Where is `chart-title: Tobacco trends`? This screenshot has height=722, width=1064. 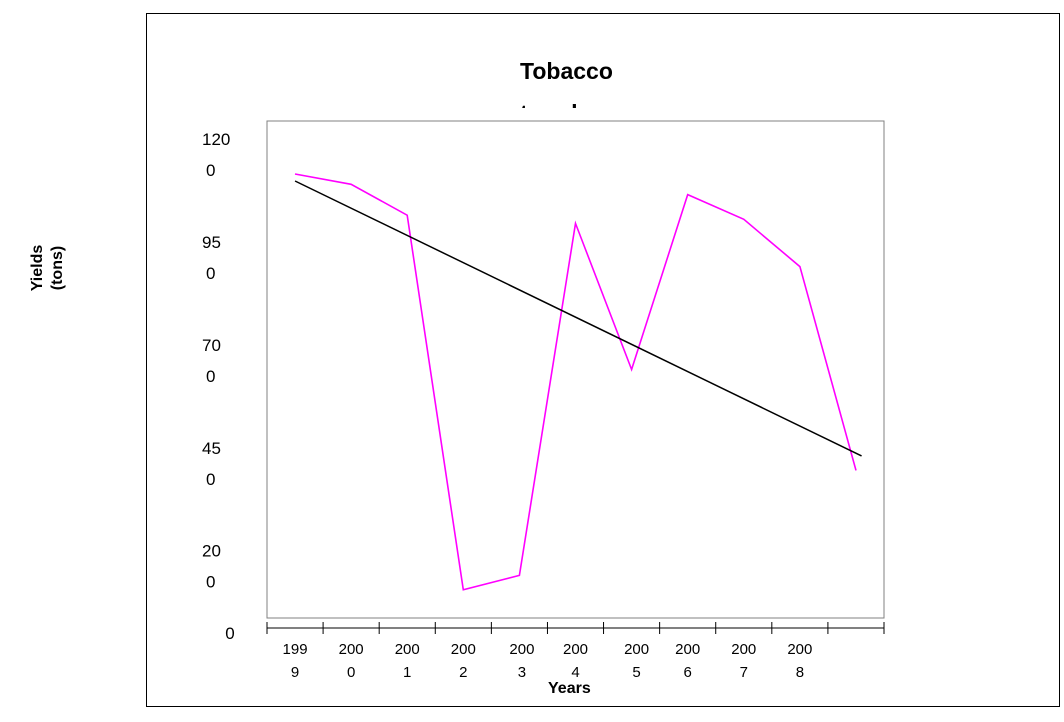 chart-title: Tobacco trends is located at coordinates (566, 83).